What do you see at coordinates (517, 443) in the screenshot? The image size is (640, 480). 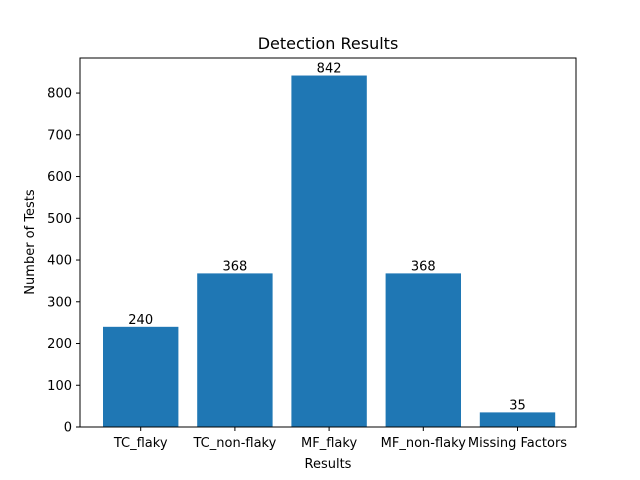 I see `x-tick-label-4: Missing Factors` at bounding box center [517, 443].